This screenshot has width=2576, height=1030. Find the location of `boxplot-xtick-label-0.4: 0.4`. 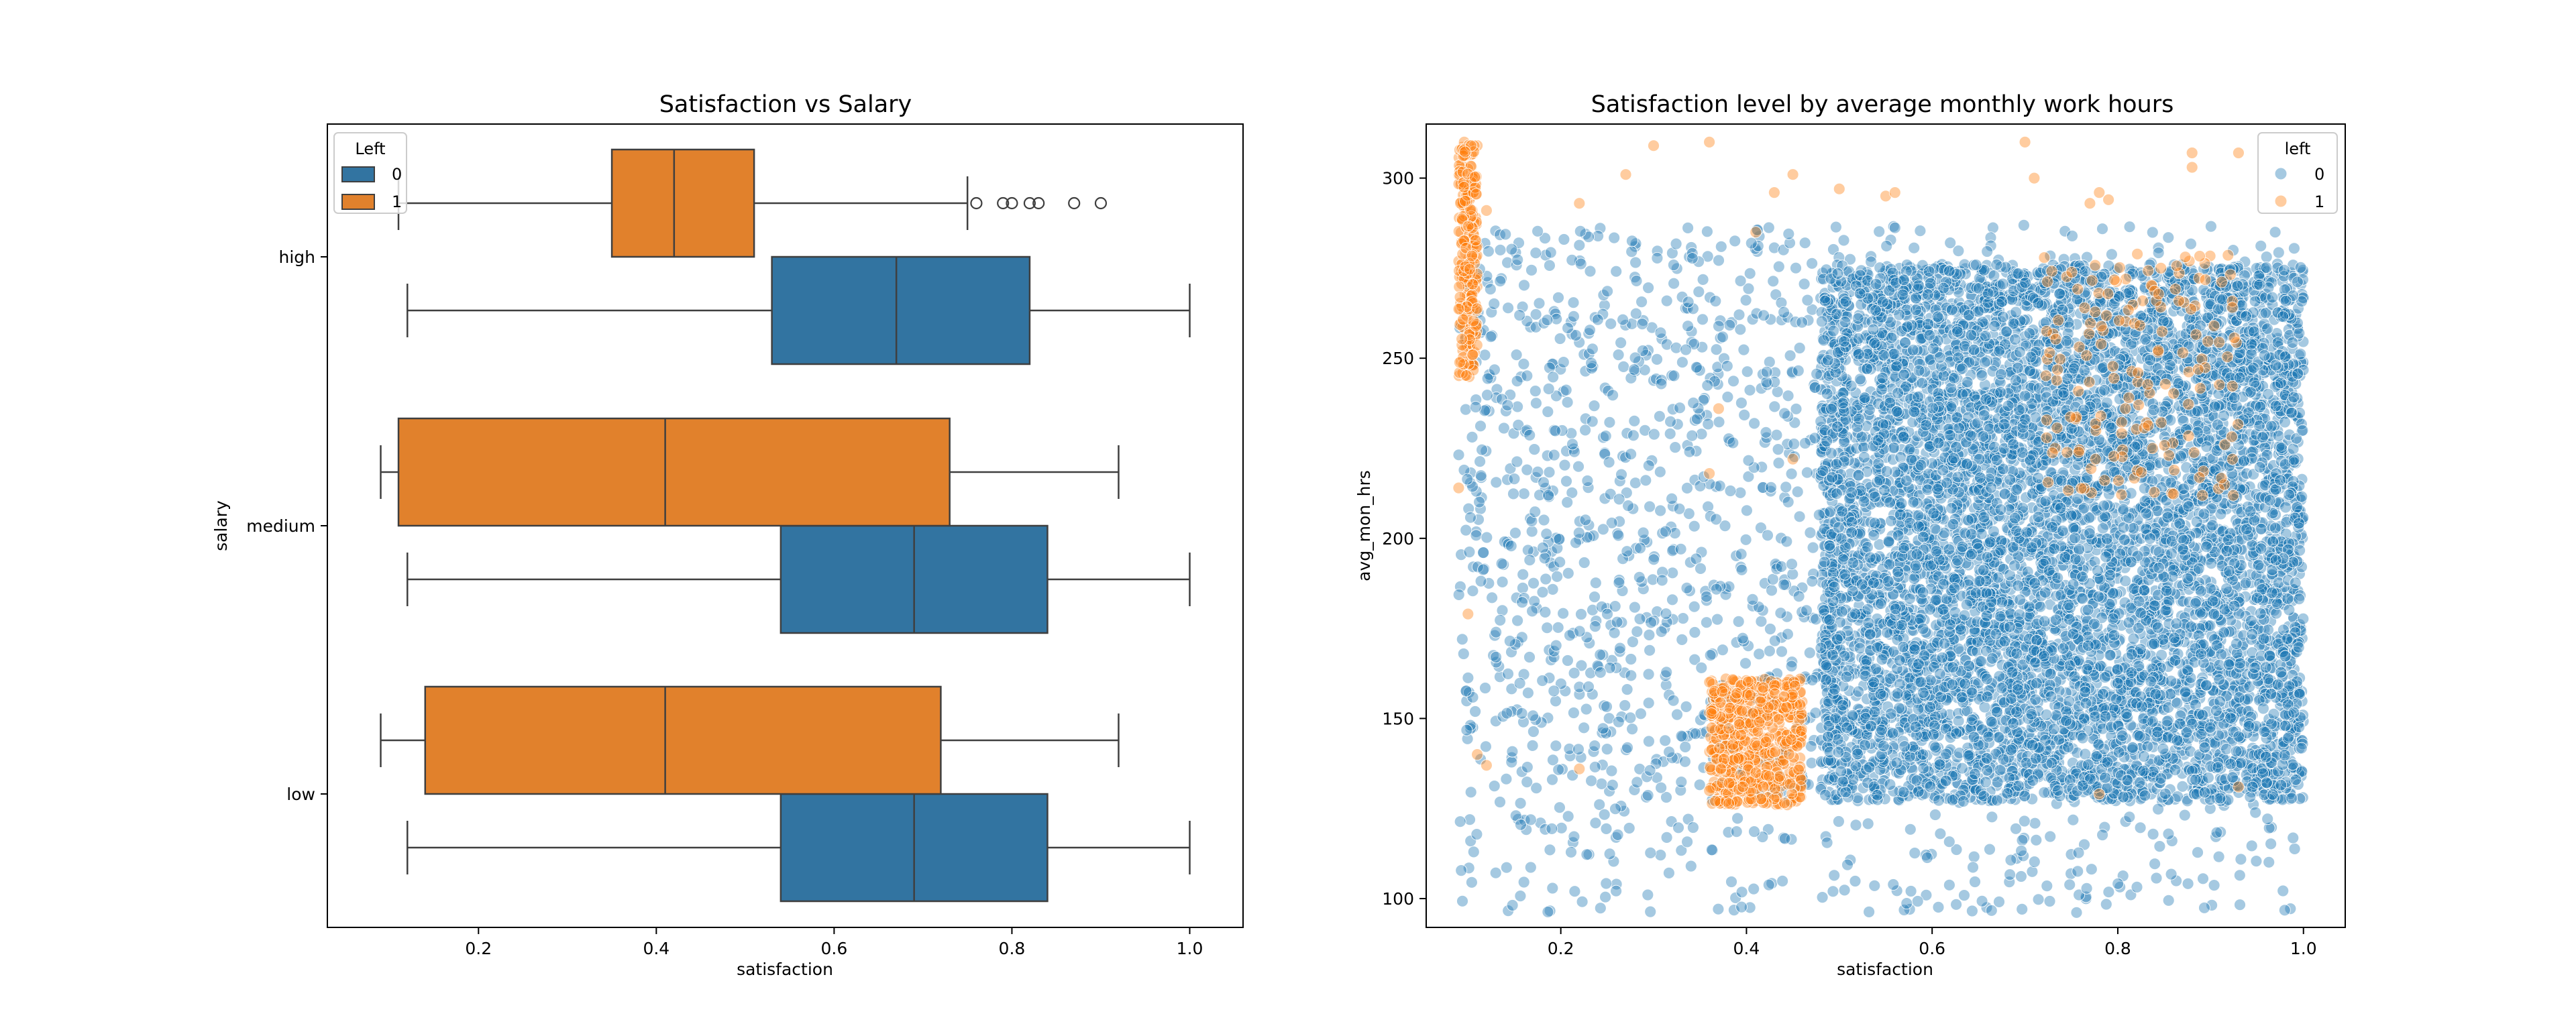

boxplot-xtick-label-0.4: 0.4 is located at coordinates (656, 948).